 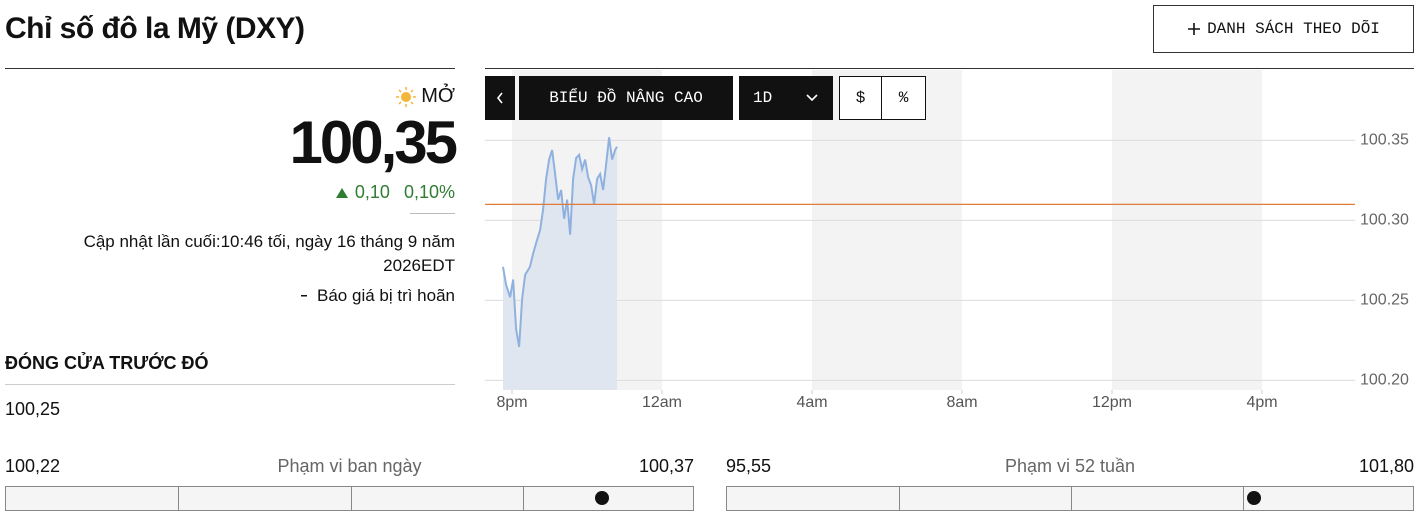 I want to click on sun-icon, so click(x=406, y=96).